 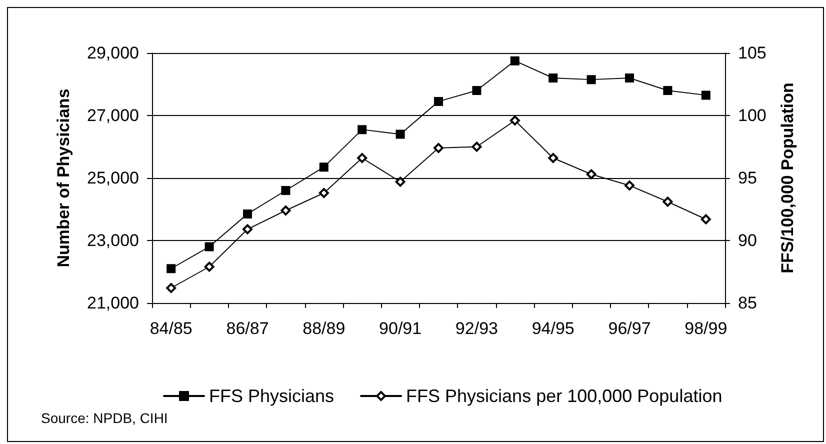 What do you see at coordinates (171, 328) in the screenshot?
I see `x-tick-label: 84/85` at bounding box center [171, 328].